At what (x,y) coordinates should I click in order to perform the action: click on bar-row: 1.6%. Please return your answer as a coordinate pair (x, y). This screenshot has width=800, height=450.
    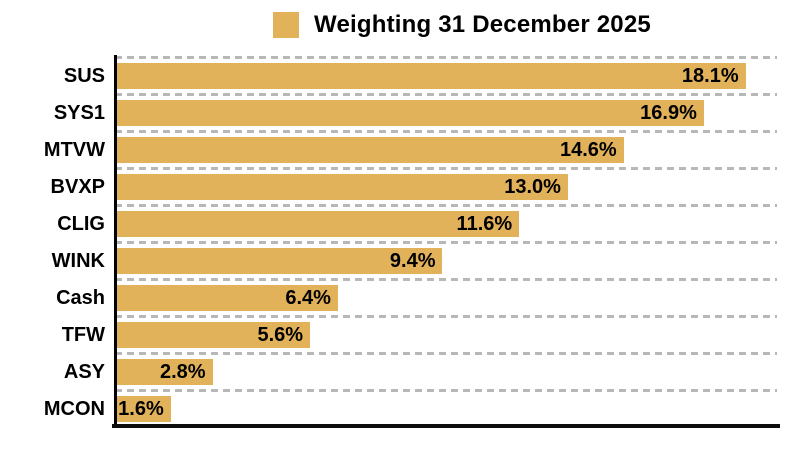
    Looking at the image, I should click on (446, 407).